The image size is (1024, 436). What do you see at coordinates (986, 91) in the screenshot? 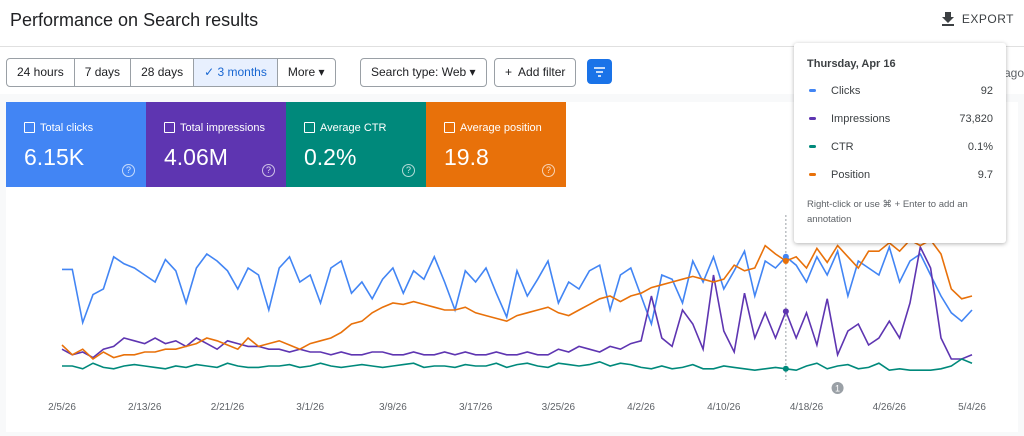
I see `tooltip-value: 92` at bounding box center [986, 91].